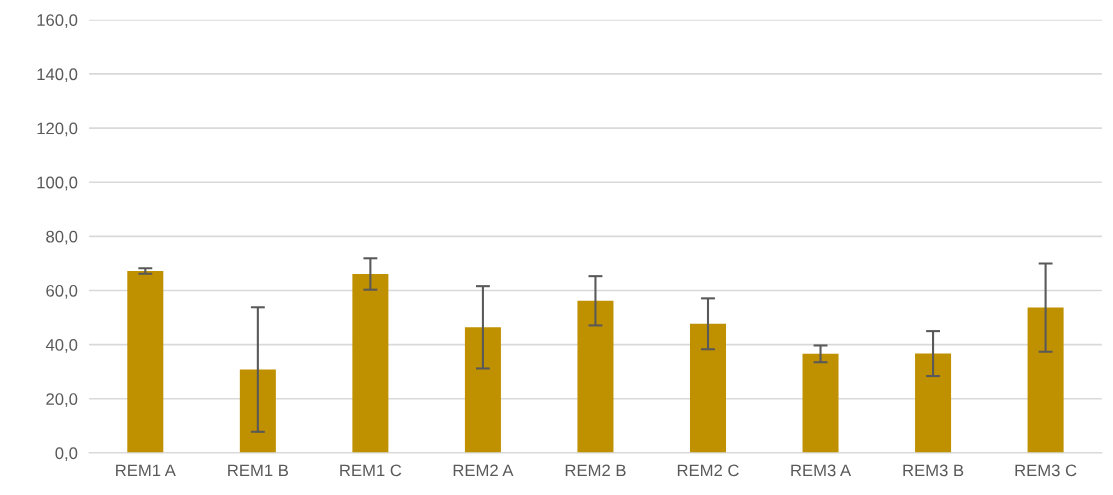  What do you see at coordinates (258, 470) in the screenshot?
I see `x-tick-label: REM1 B` at bounding box center [258, 470].